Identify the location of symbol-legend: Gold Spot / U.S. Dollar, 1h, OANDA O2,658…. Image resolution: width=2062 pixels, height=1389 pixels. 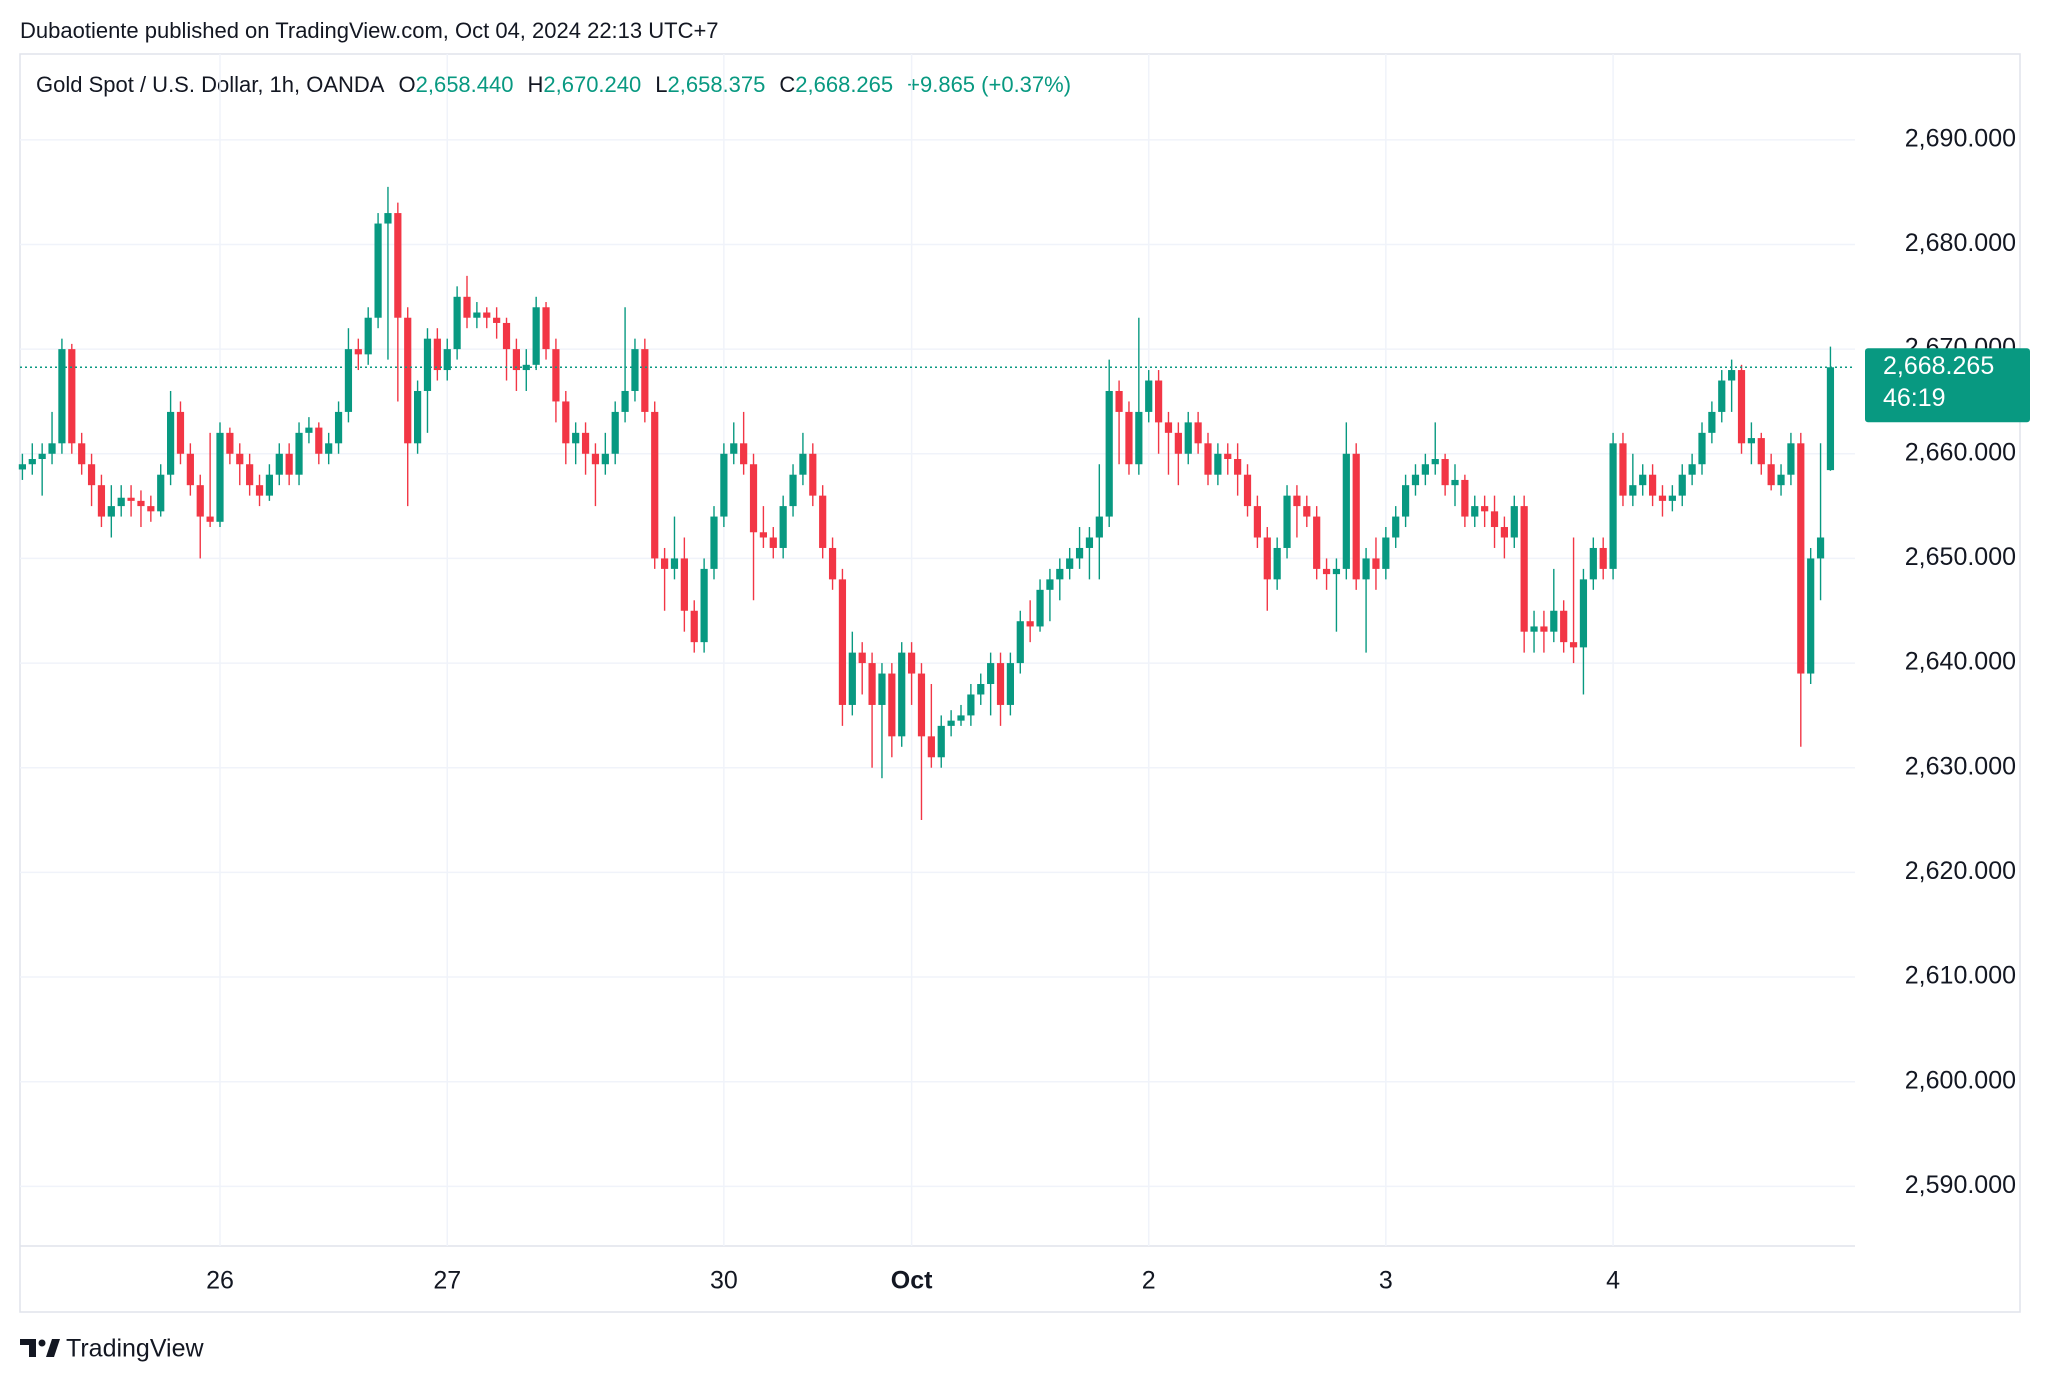
(553, 84).